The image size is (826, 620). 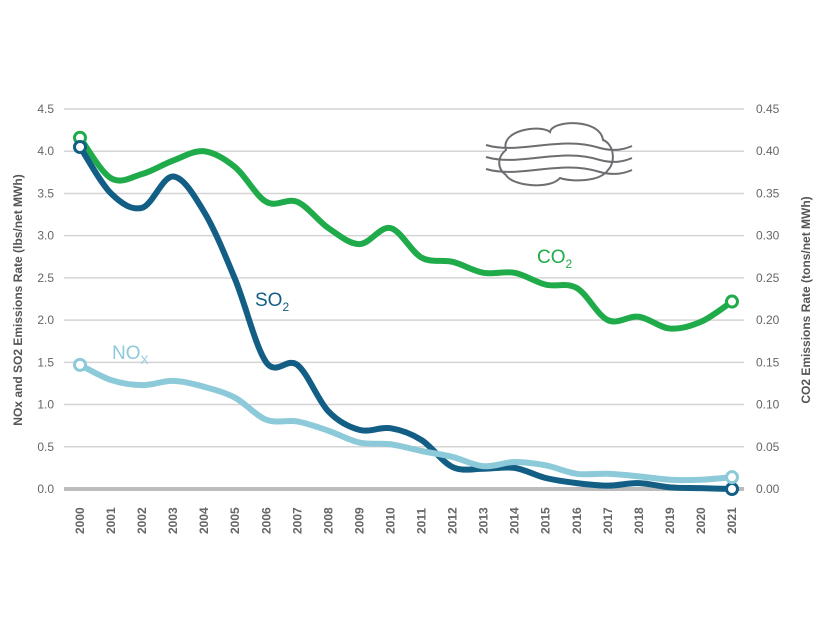 What do you see at coordinates (297, 520) in the screenshot?
I see `x-tick-label: 2007` at bounding box center [297, 520].